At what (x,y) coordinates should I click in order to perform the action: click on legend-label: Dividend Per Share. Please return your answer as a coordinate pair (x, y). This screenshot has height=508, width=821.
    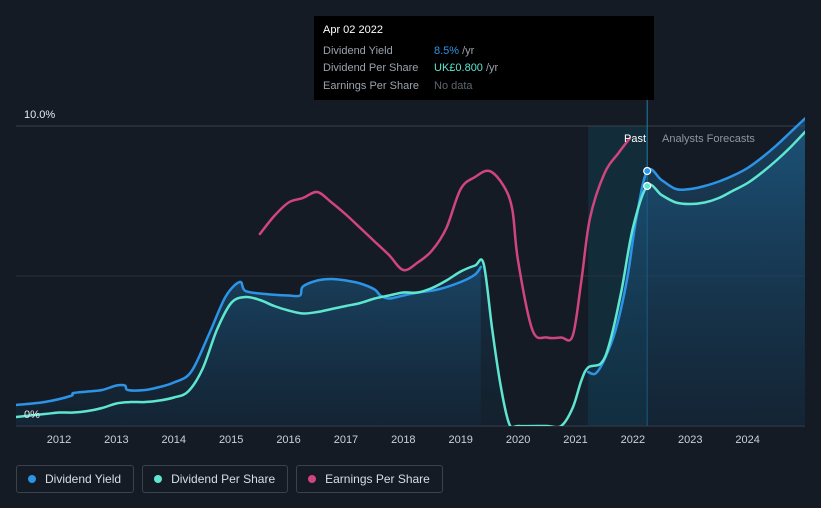
    Looking at the image, I should click on (223, 479).